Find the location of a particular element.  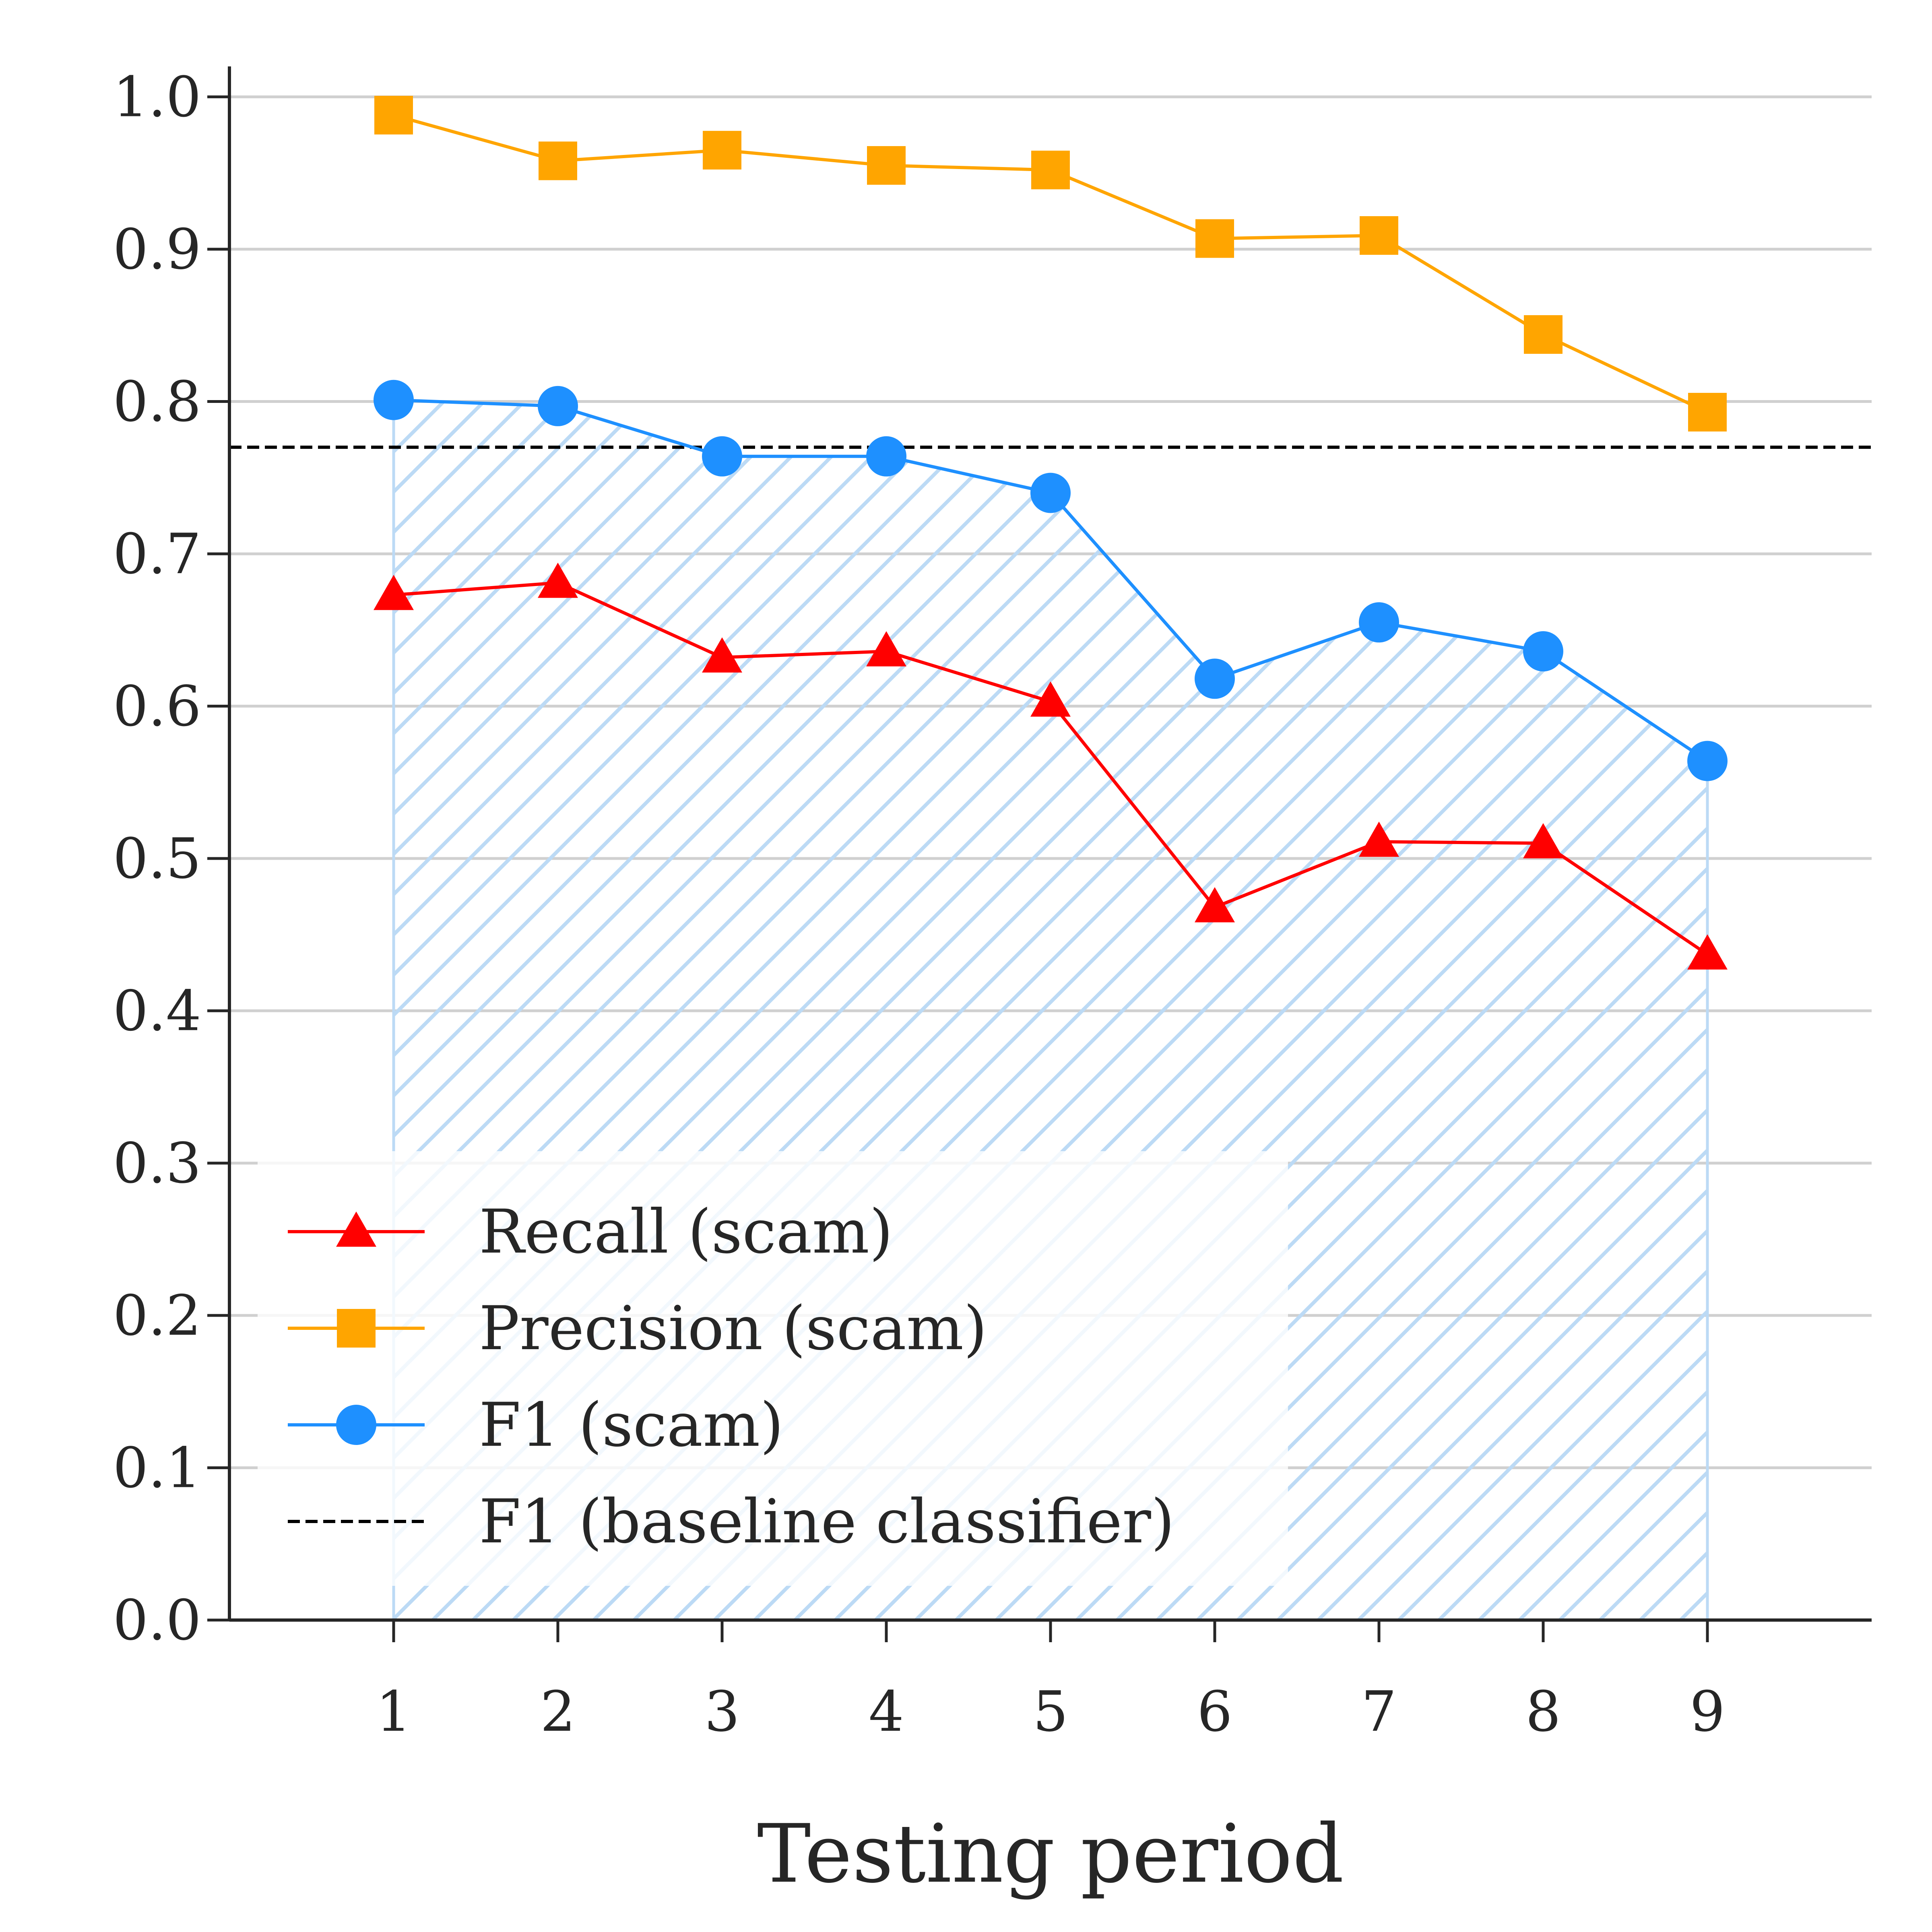

x-axis-title: Testing period is located at coordinates (1050, 1854).